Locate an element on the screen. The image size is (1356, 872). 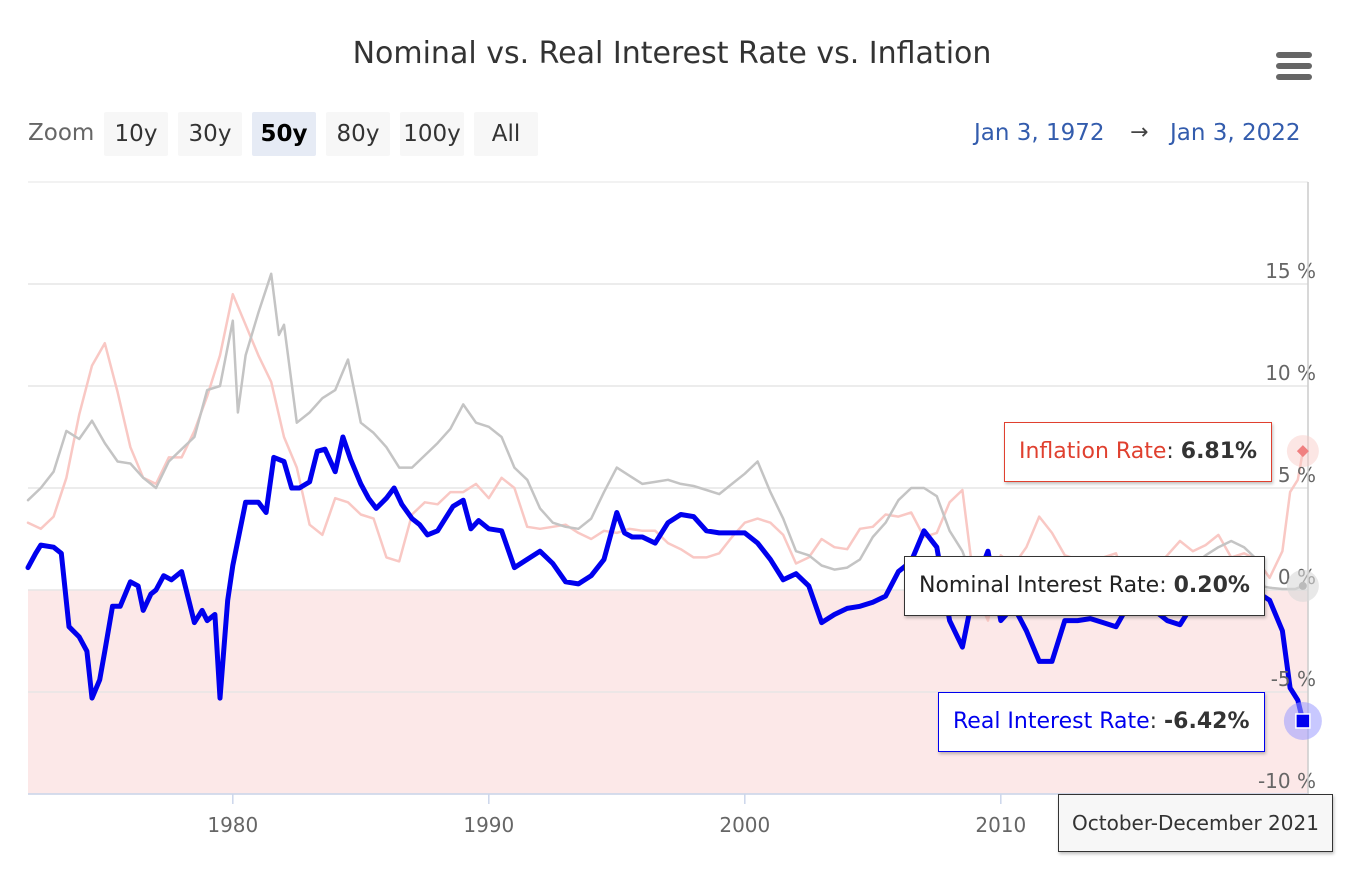
tooltip-nominal-value: 0.20% is located at coordinates (1211, 585).